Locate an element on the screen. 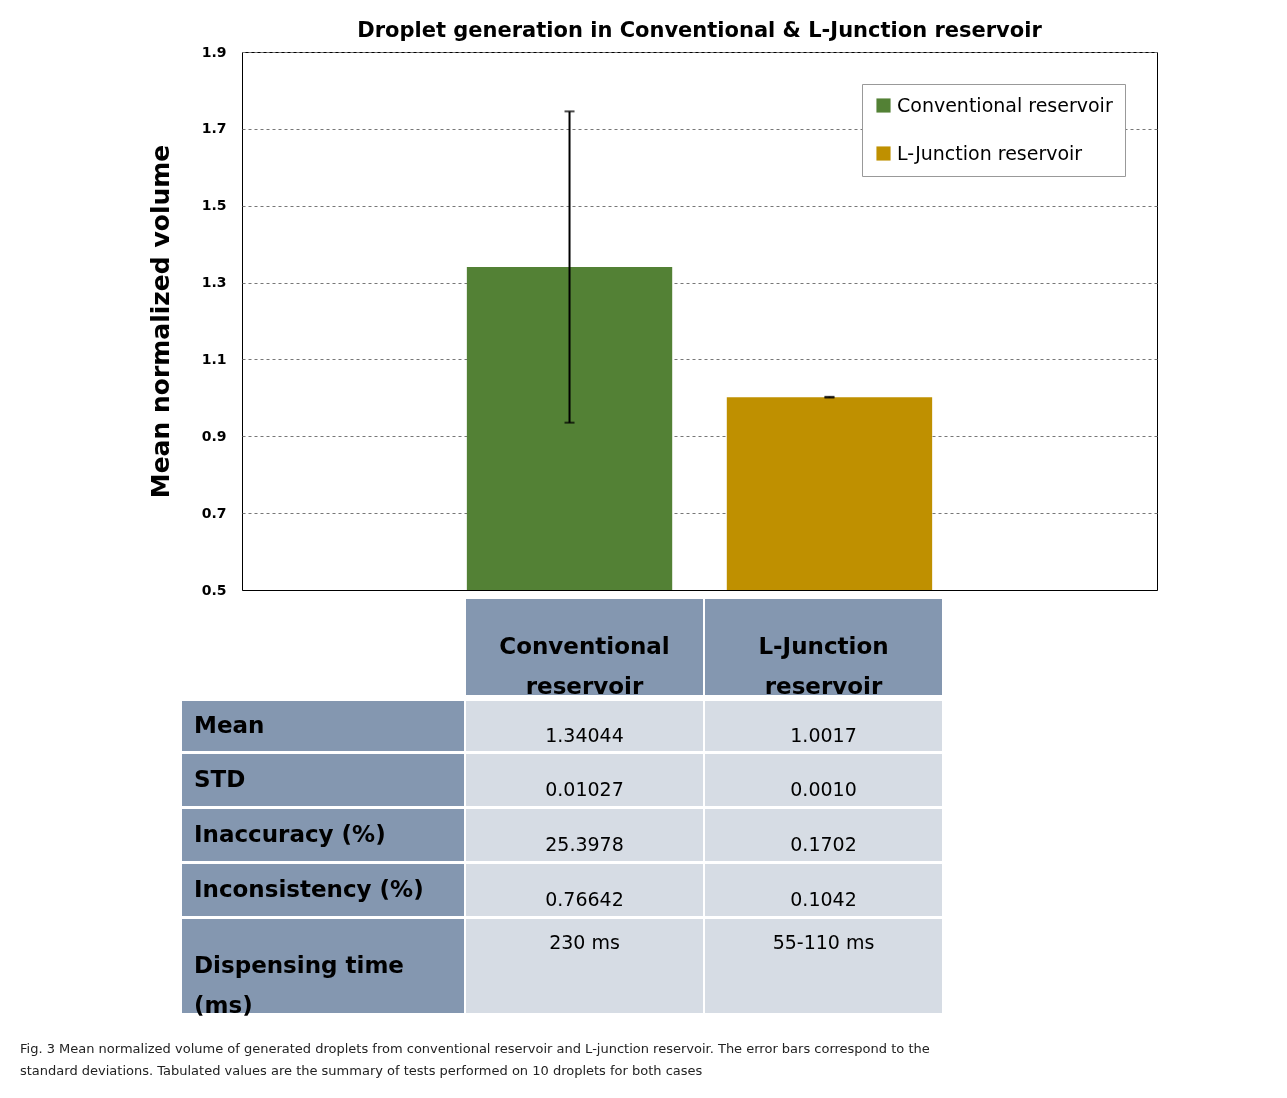 This screenshot has height=1098, width=1287. text: Inaccuracy (%) is located at coordinates (290, 834).